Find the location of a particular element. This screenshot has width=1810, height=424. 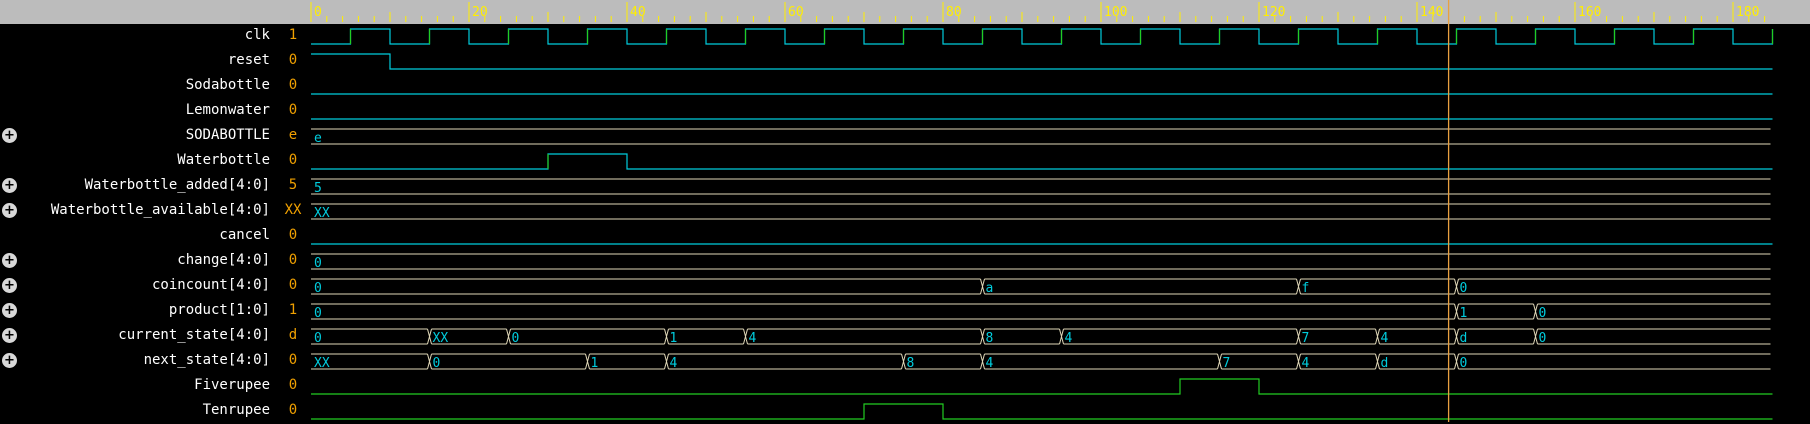

signal-name: Lemonwater is located at coordinates (227, 110).